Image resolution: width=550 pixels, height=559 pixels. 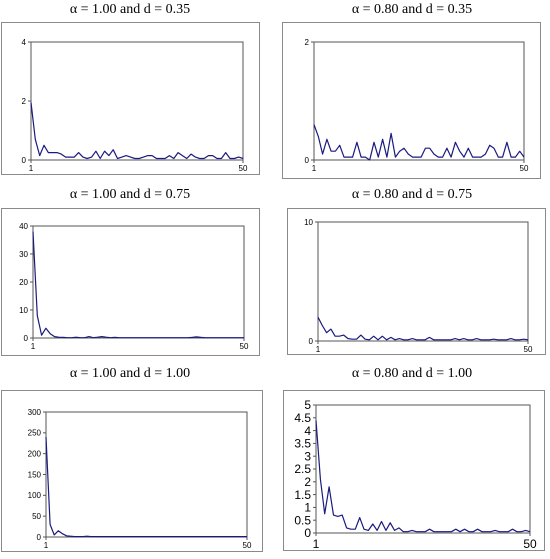 I want to click on y-tick-label-5-1: 50, so click(x=36, y=516).